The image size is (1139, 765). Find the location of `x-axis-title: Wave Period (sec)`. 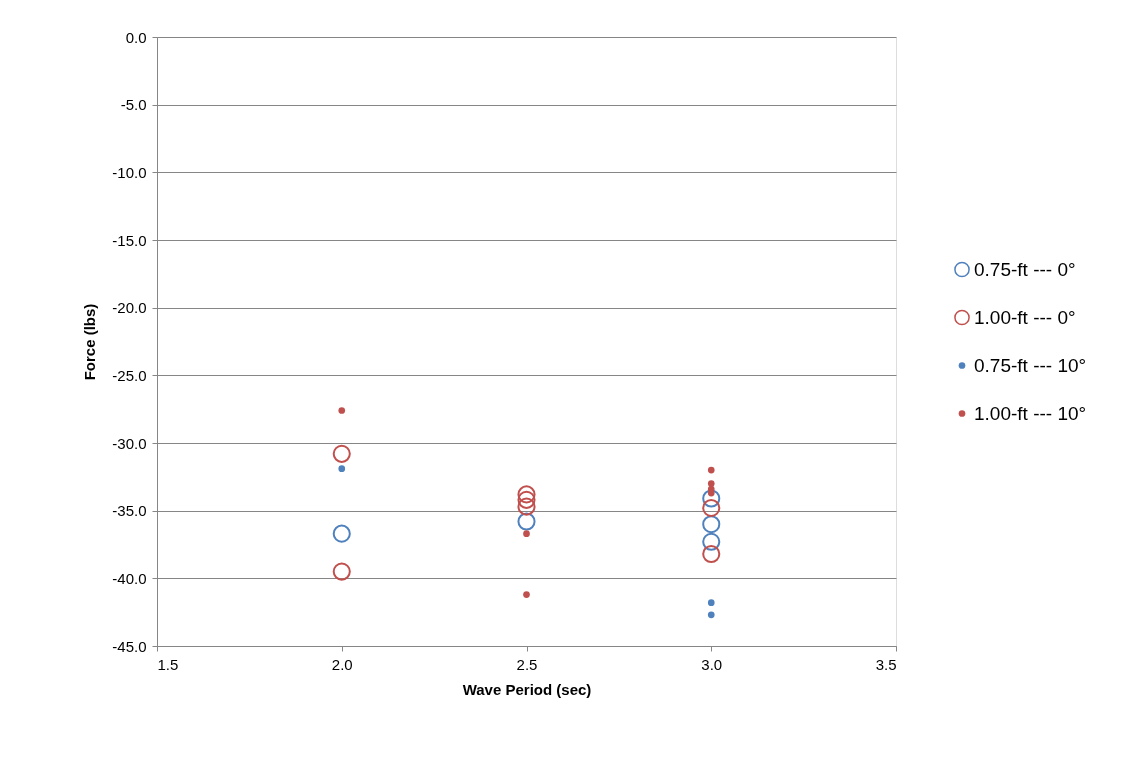

x-axis-title: Wave Period (sec) is located at coordinates (527, 689).